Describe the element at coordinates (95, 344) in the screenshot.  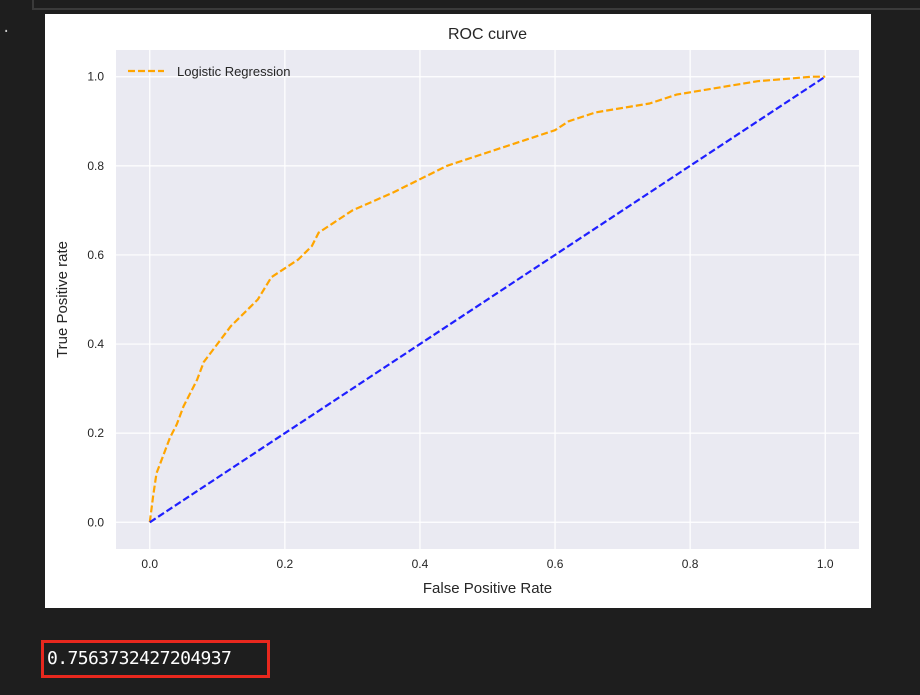
I see `y-tick-label: 0.4` at that location.